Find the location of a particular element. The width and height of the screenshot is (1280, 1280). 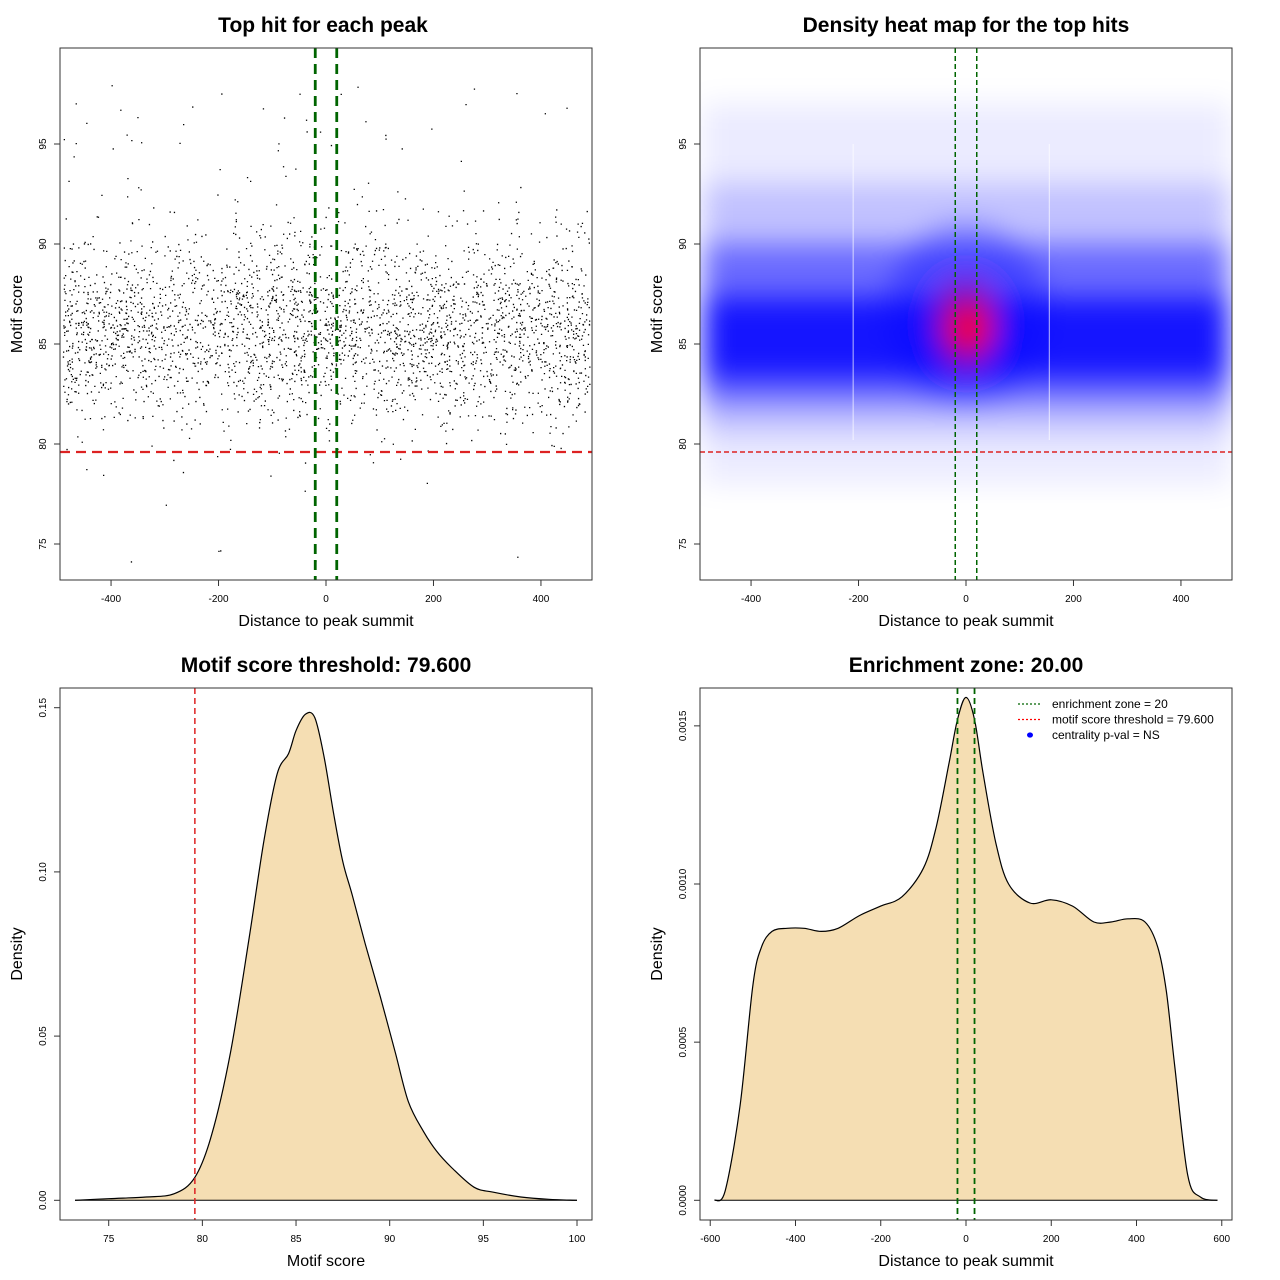

heatmap-xtick-label: -400 is located at coordinates (751, 599).